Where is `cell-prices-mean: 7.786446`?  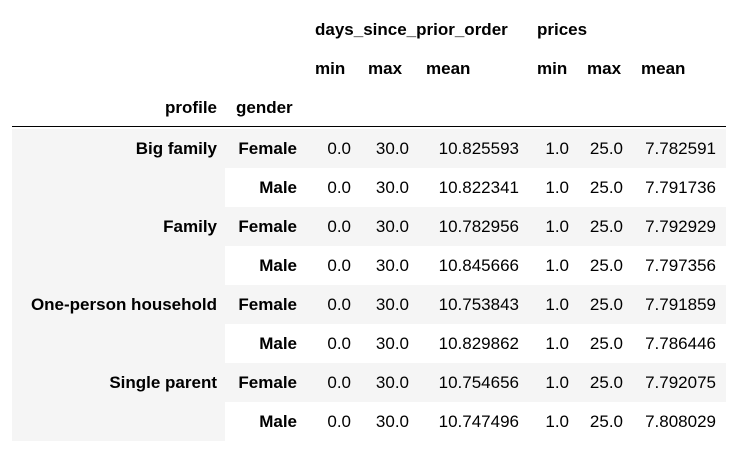 cell-prices-mean: 7.786446 is located at coordinates (680, 343).